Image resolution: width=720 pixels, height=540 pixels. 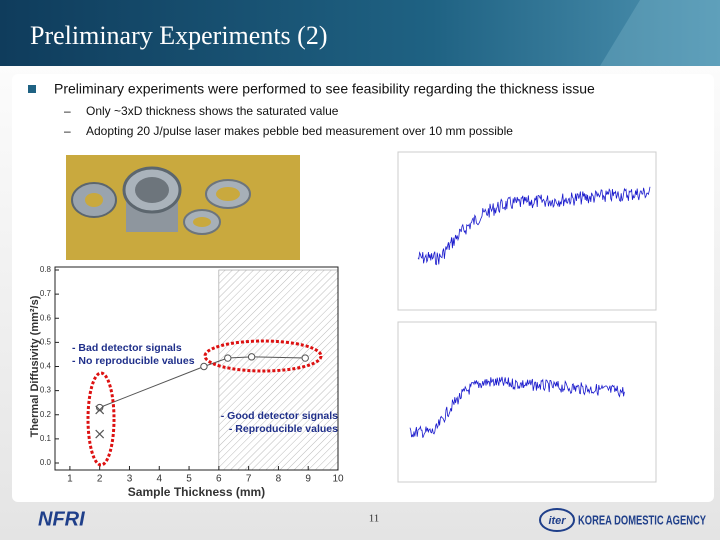 I want to click on annotation: - Reproducible values, so click(x=283, y=429).